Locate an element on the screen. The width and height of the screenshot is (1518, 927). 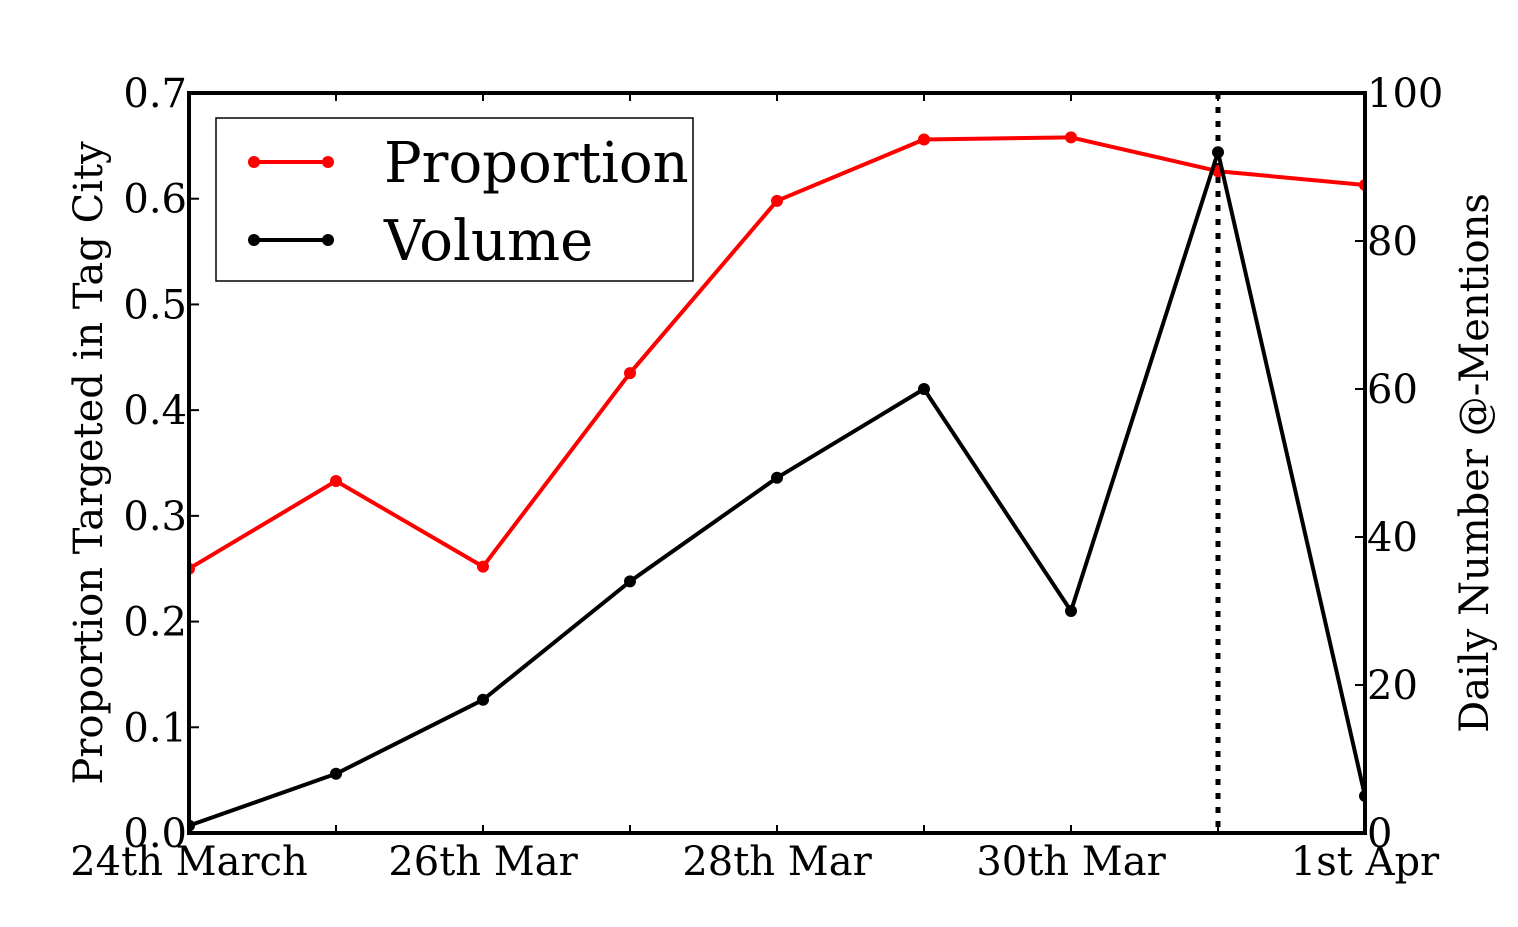
y-left-tick-label-0: 0.0 is located at coordinates (155, 834).